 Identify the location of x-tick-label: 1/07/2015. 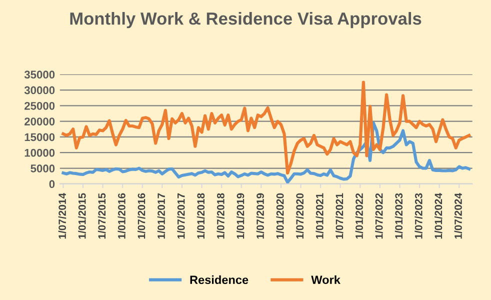
(102, 216).